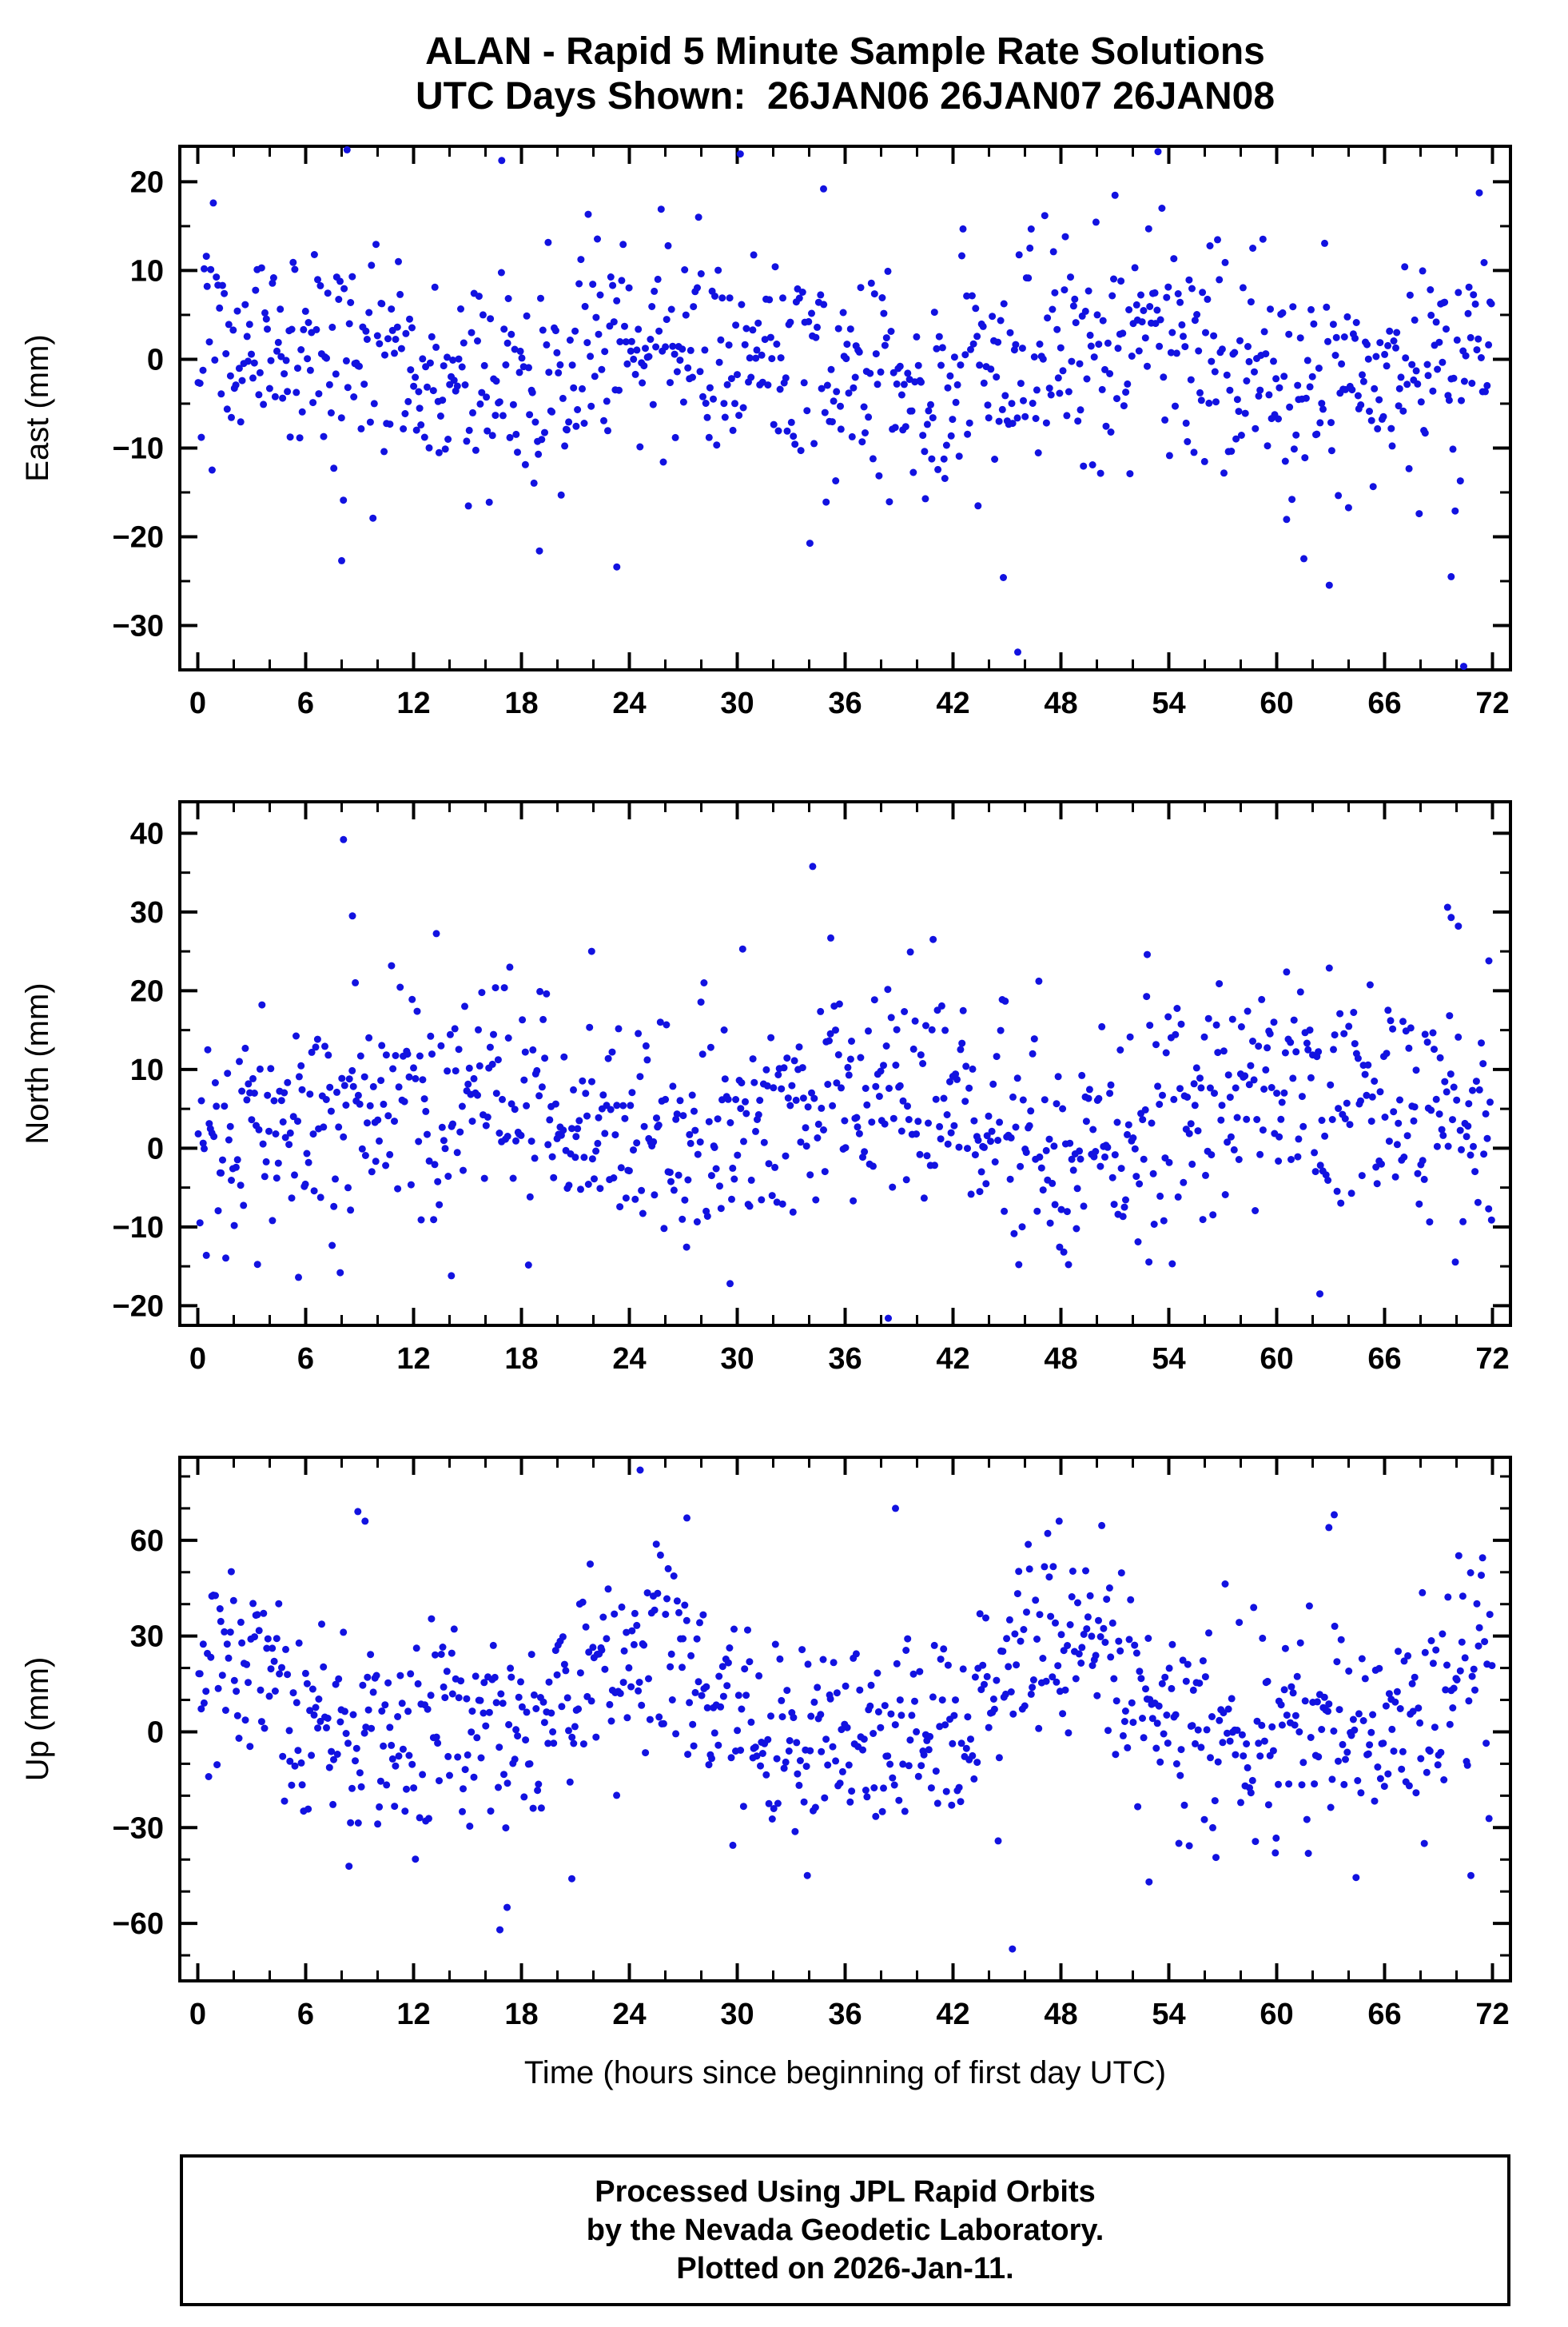 The height and width of the screenshot is (2327, 1568). I want to click on x-tick-label: 18, so click(521, 703).